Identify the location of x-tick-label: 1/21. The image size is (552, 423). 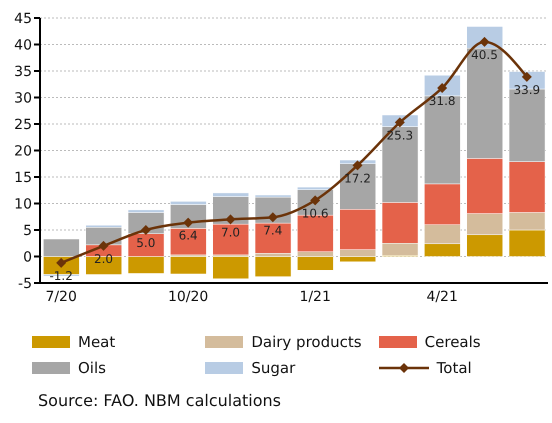
(315, 296).